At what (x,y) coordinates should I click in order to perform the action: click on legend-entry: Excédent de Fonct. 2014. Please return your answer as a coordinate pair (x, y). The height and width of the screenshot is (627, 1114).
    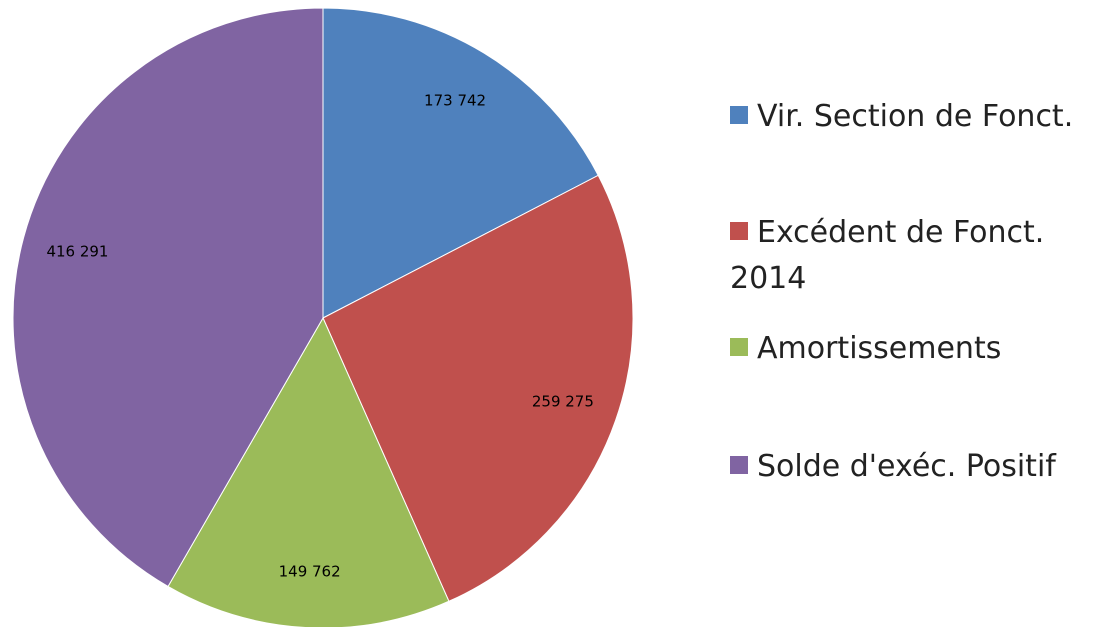
    Looking at the image, I should click on (920, 256).